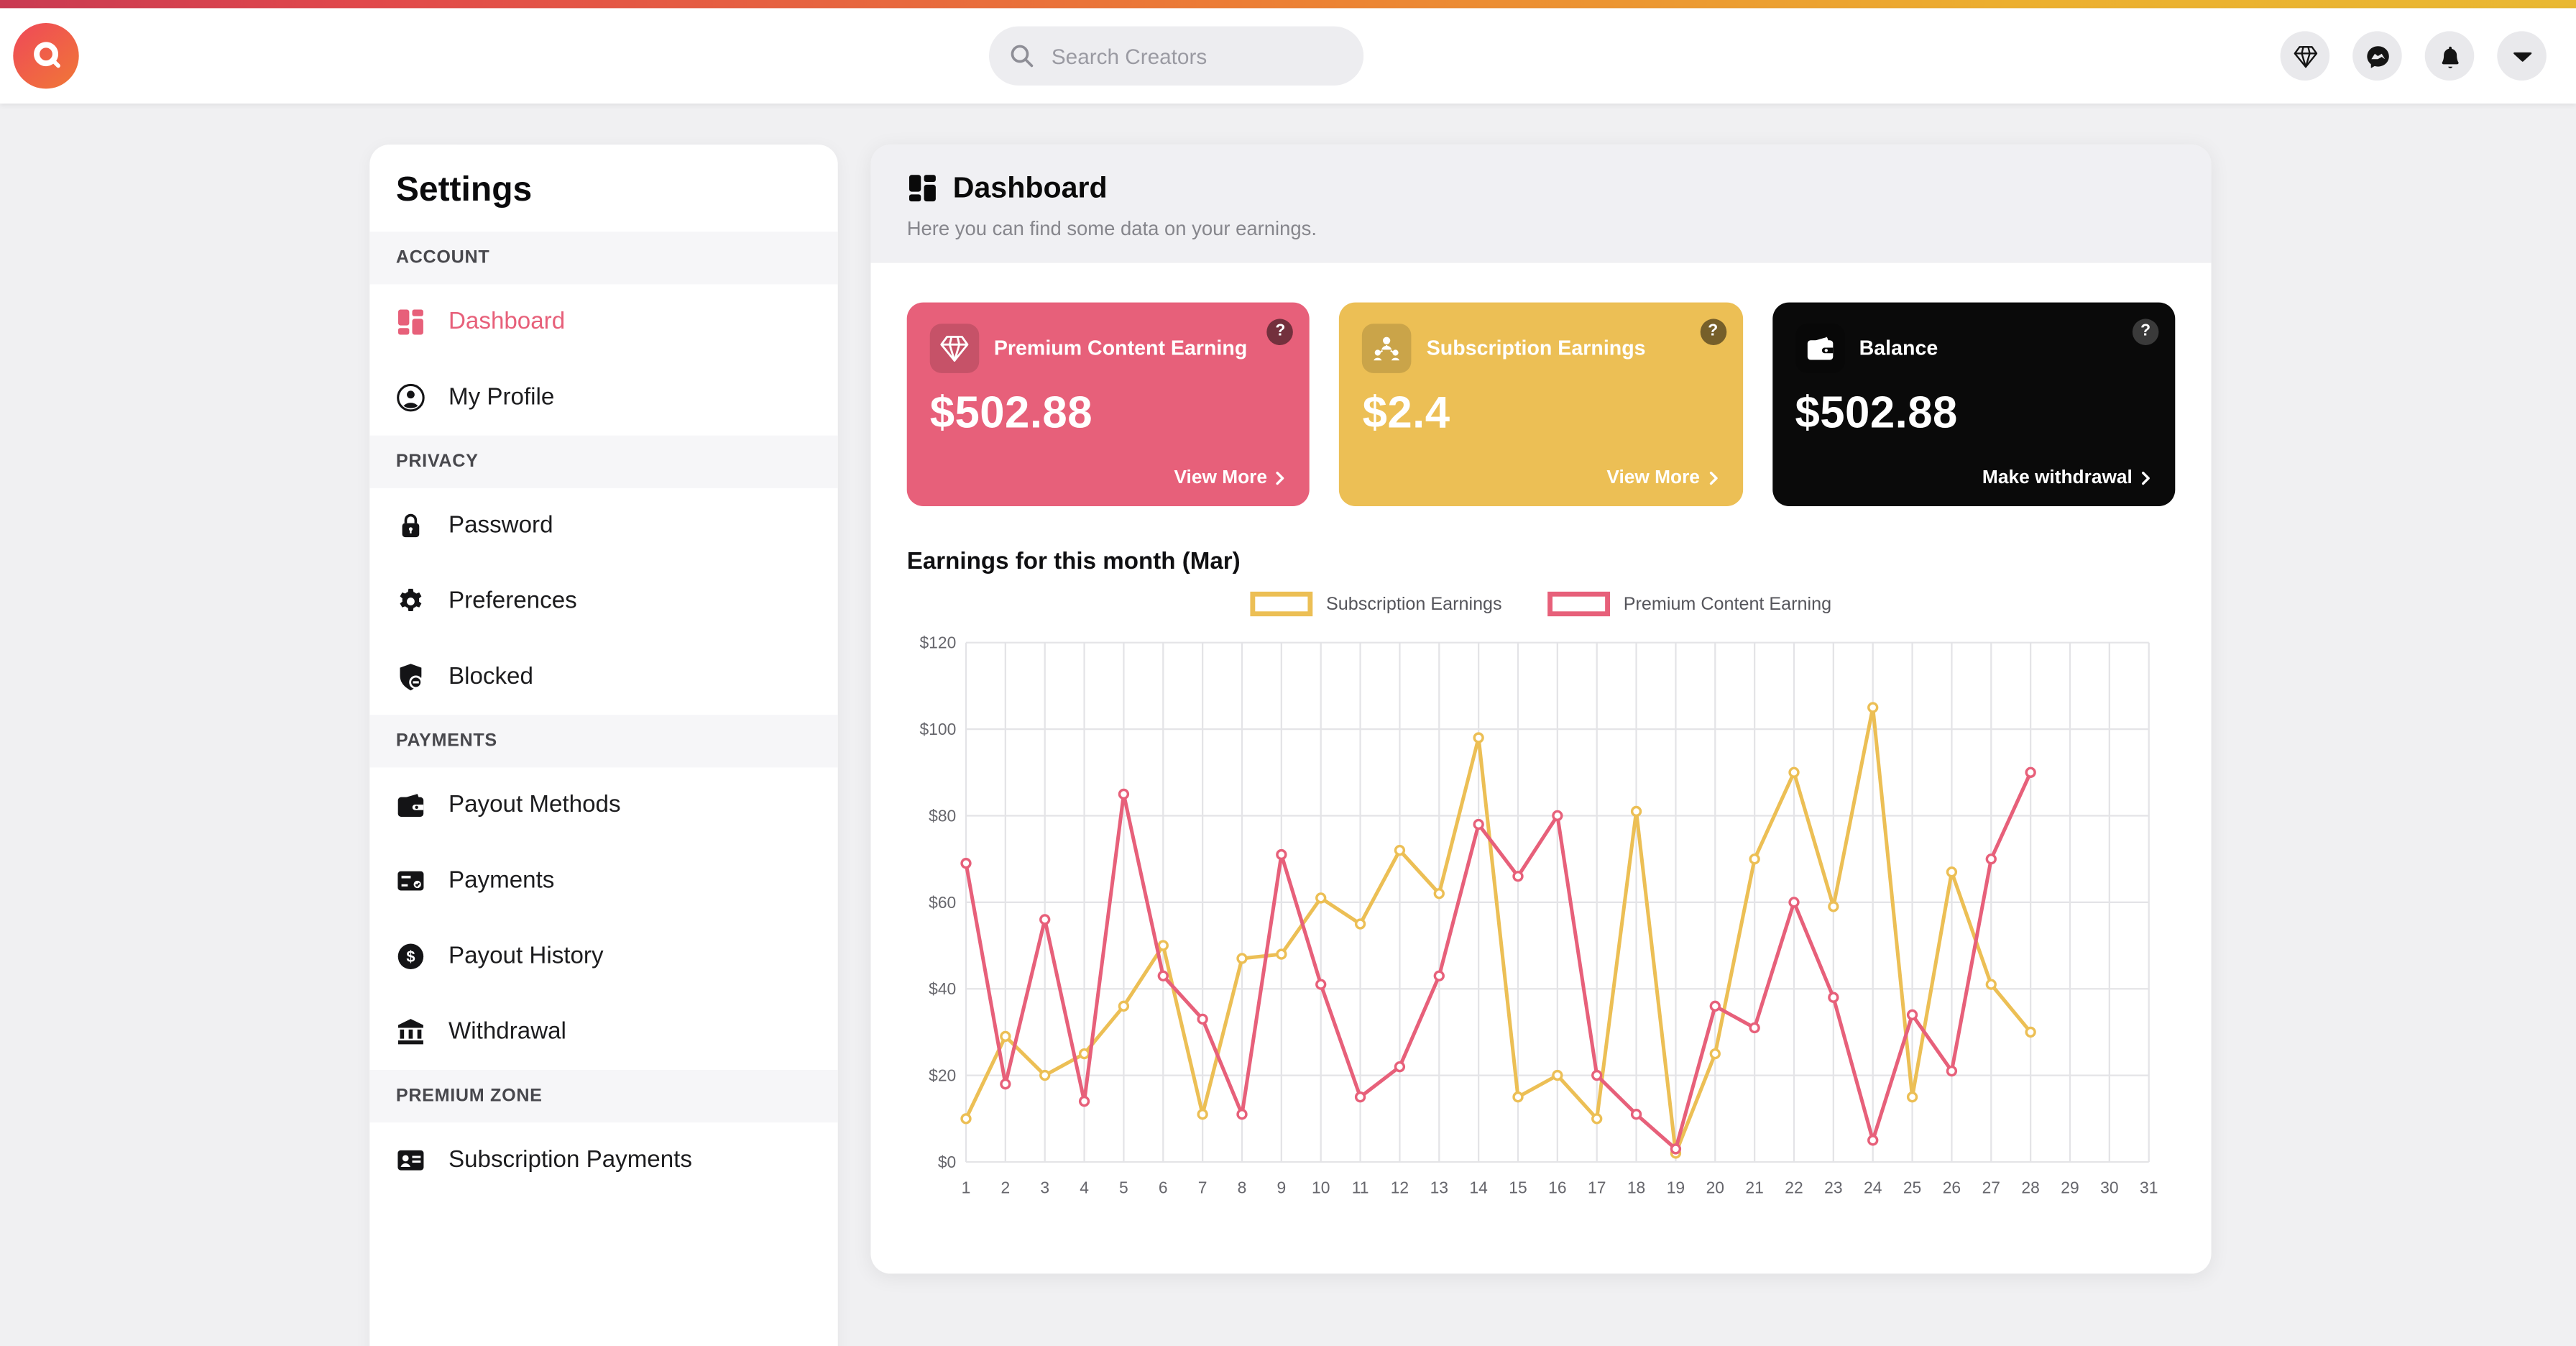 The image size is (2576, 1346). What do you see at coordinates (603, 398) in the screenshot?
I see `sidebar-item-my-profile: My Profile` at bounding box center [603, 398].